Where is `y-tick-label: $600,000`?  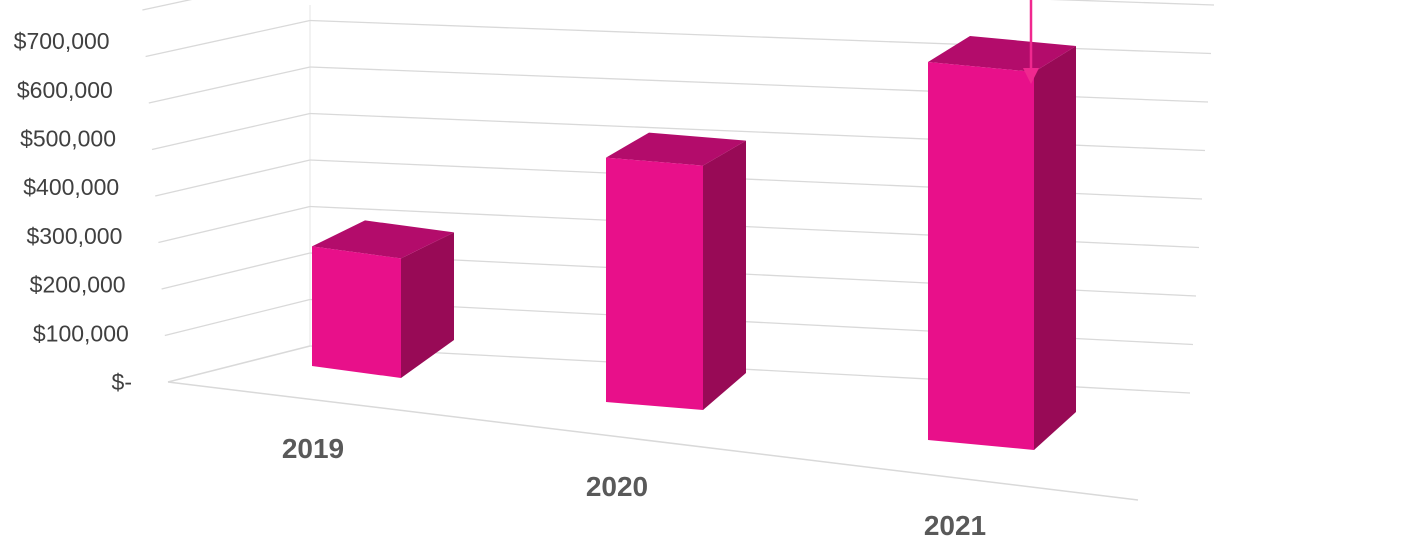 y-tick-label: $600,000 is located at coordinates (65, 90).